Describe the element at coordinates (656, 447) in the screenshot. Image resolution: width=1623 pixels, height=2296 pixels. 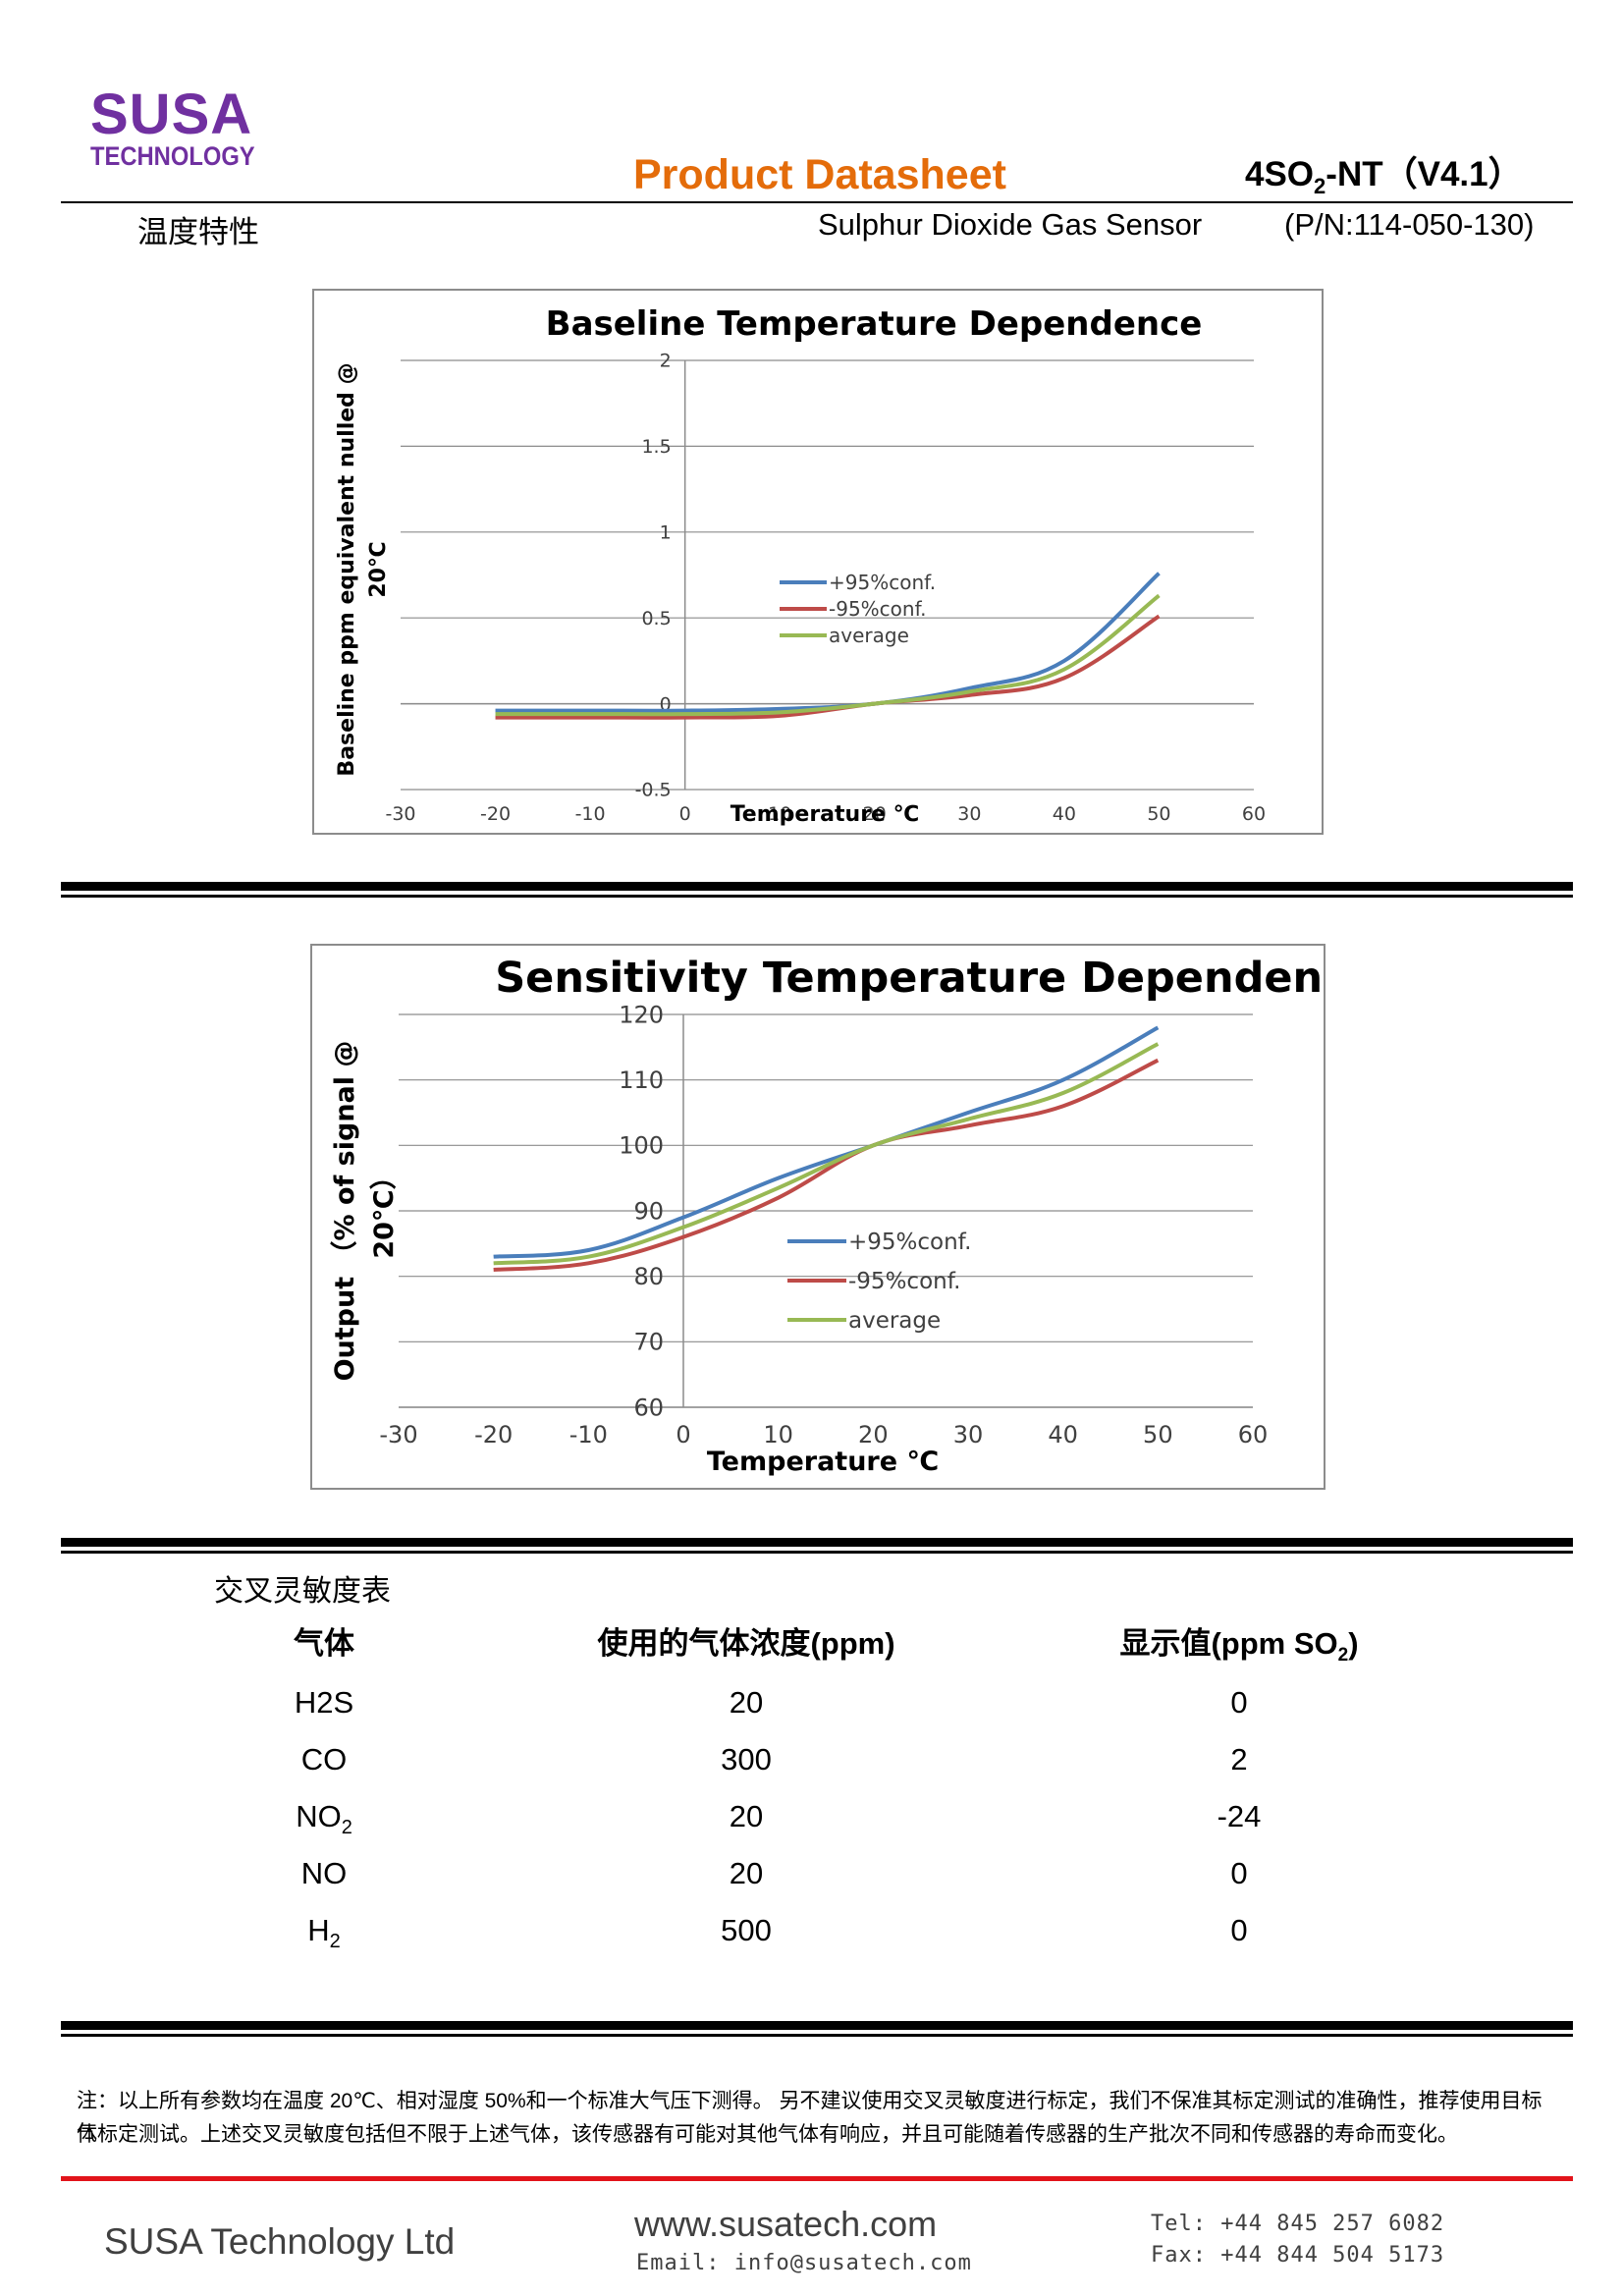
I see `y-tick-label: 1.5` at that location.